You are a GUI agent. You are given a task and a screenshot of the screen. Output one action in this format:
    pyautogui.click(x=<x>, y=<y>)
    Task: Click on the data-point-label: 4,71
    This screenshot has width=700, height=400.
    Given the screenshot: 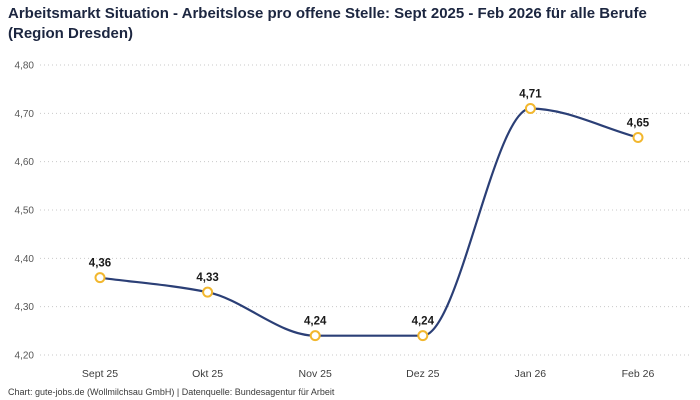 What is the action you would take?
    pyautogui.click(x=530, y=95)
    